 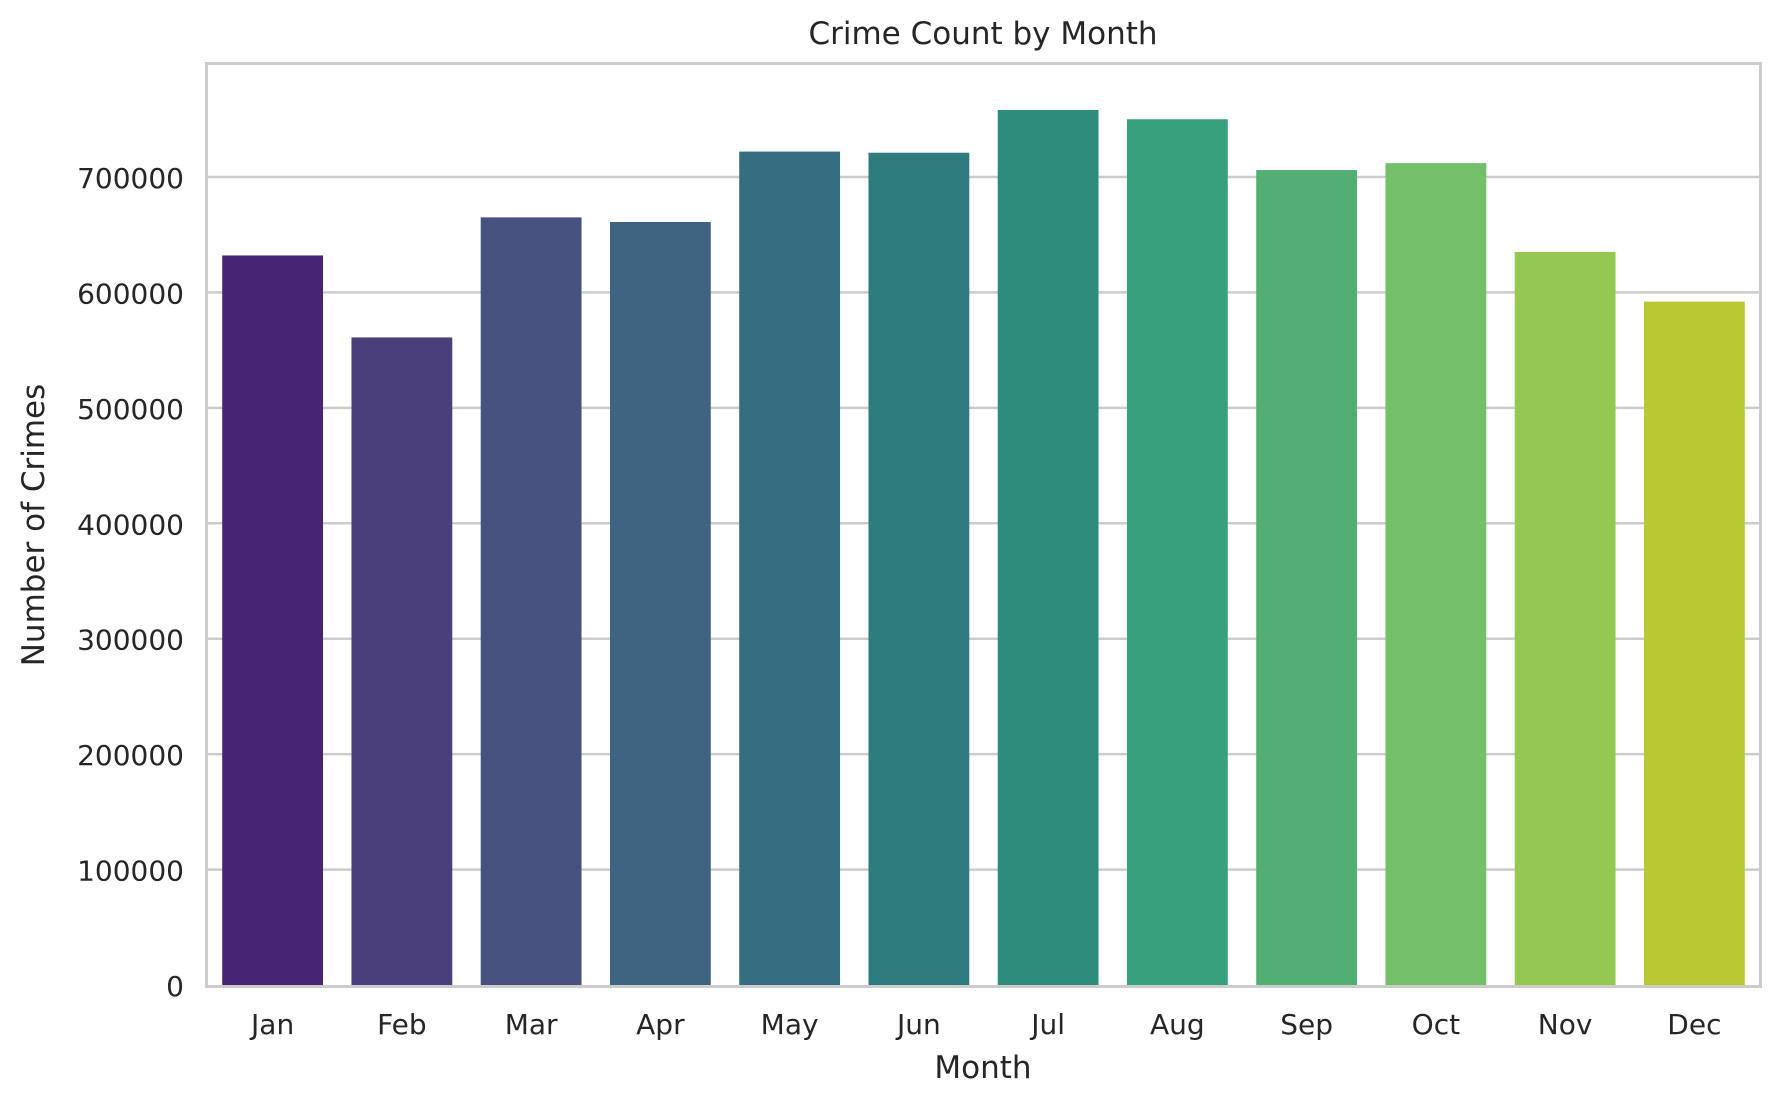 I want to click on y-tick-label: 700000, so click(x=130, y=178).